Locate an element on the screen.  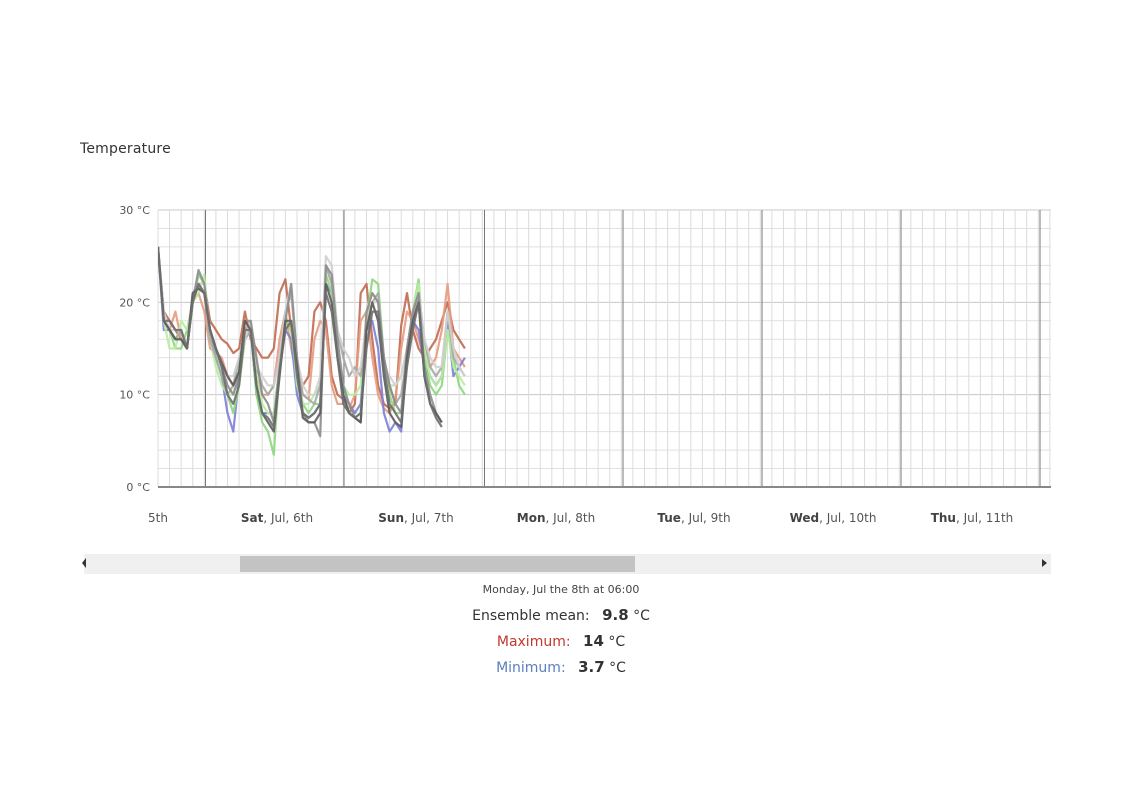
x-tick-date: , Jul, 7th is located at coordinates (429, 518).